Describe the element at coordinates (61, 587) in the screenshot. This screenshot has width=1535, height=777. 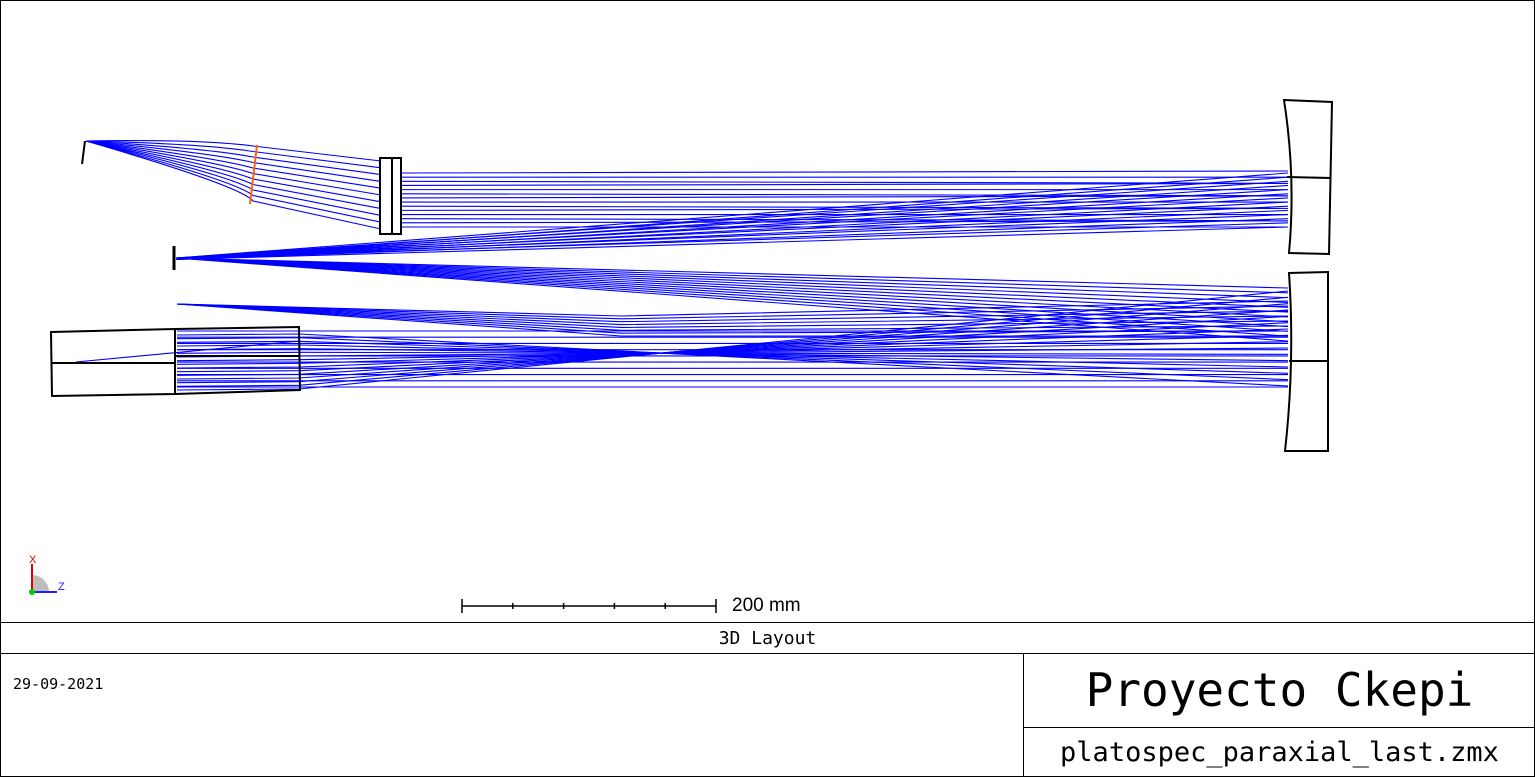
I see `axis-z-label: Z` at that location.